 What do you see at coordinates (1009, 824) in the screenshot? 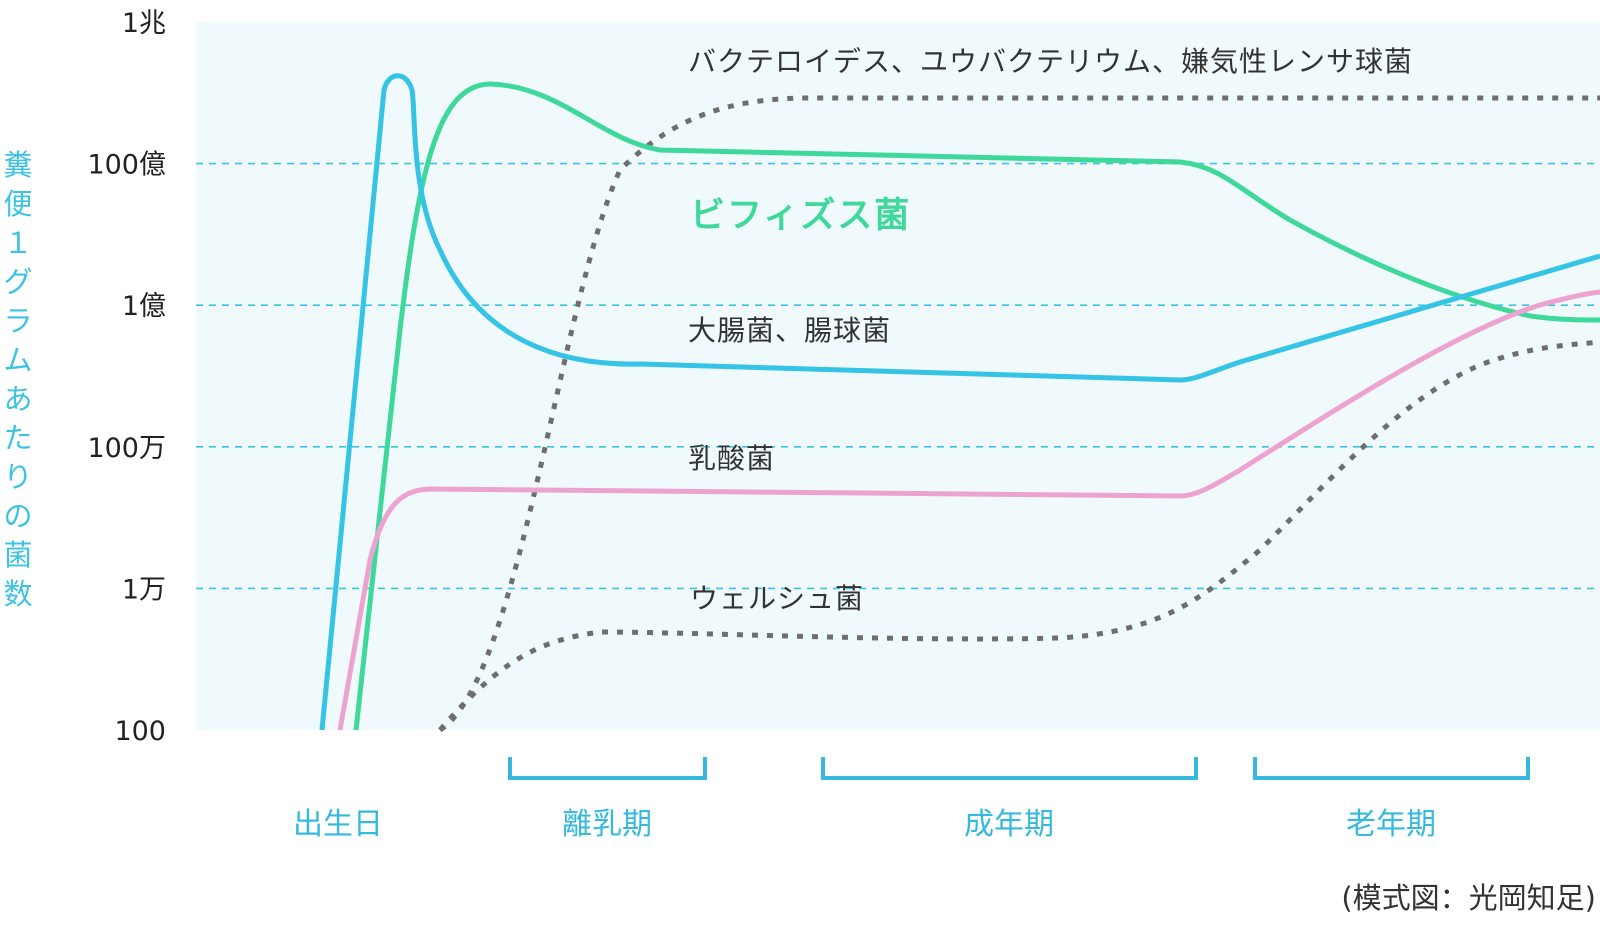
I see `period-label-adulthood: 成年期` at bounding box center [1009, 824].